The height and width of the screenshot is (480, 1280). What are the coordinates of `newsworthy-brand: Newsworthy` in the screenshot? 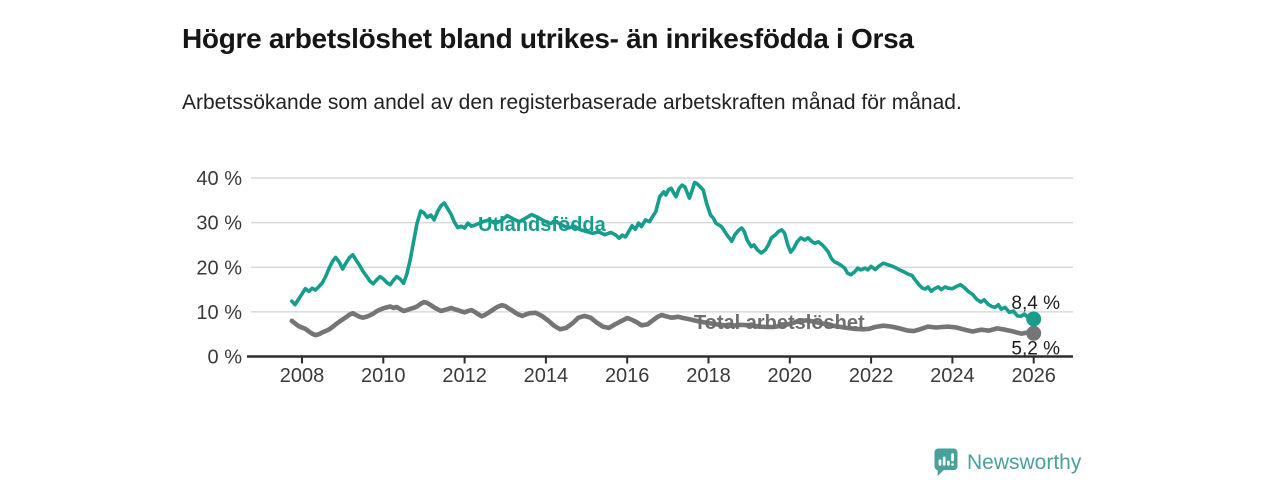 It's located at (1007, 462).